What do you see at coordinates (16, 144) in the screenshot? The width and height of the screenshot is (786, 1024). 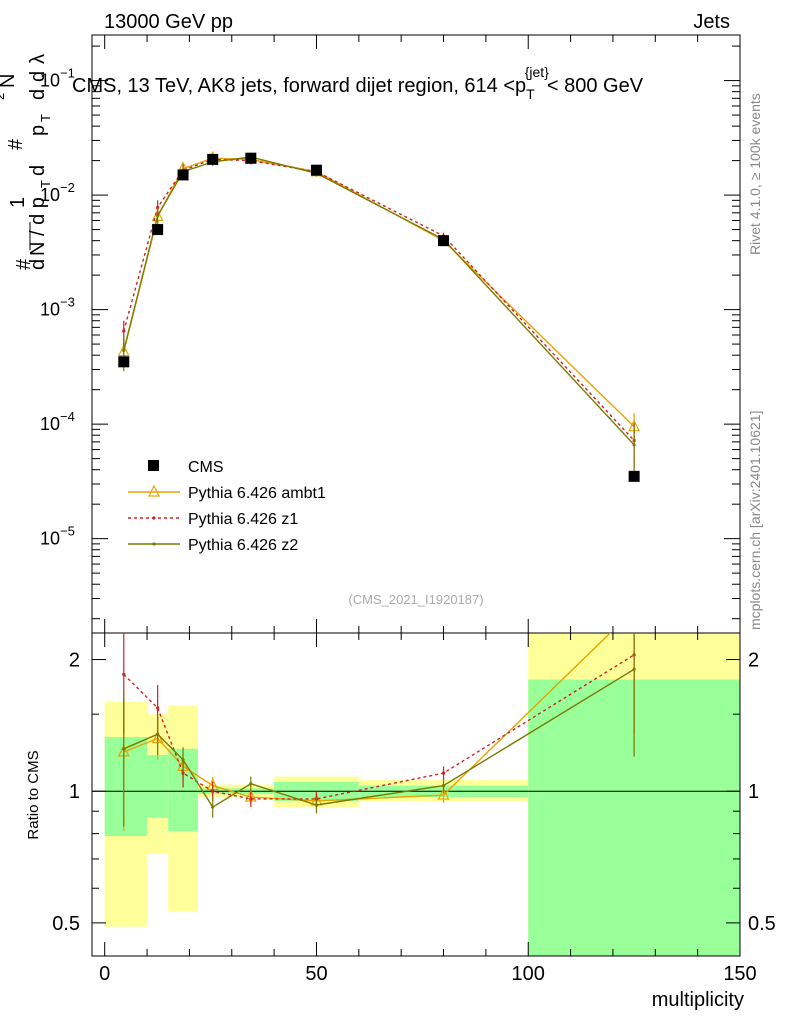 I see `ylabel-hash-mid: #` at bounding box center [16, 144].